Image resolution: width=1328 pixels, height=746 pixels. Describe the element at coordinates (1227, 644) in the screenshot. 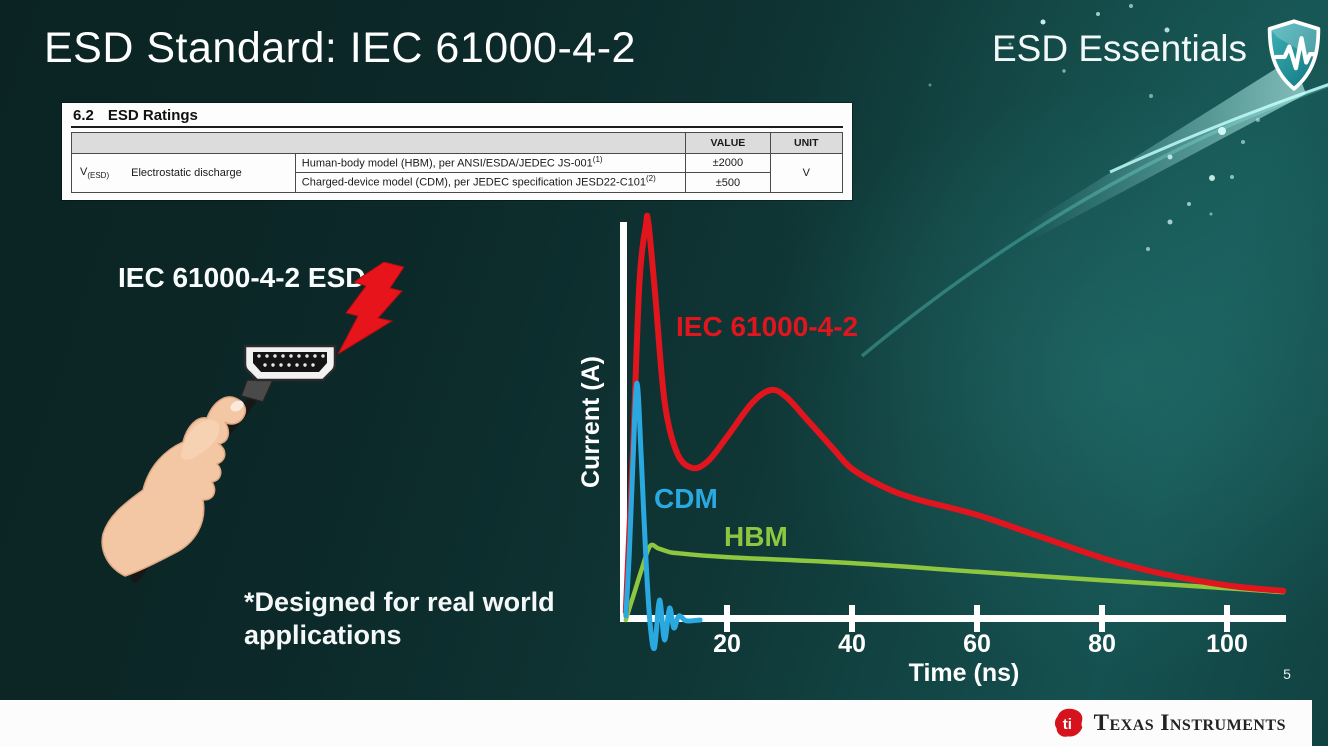

I see `x-tick-label: 100` at that location.